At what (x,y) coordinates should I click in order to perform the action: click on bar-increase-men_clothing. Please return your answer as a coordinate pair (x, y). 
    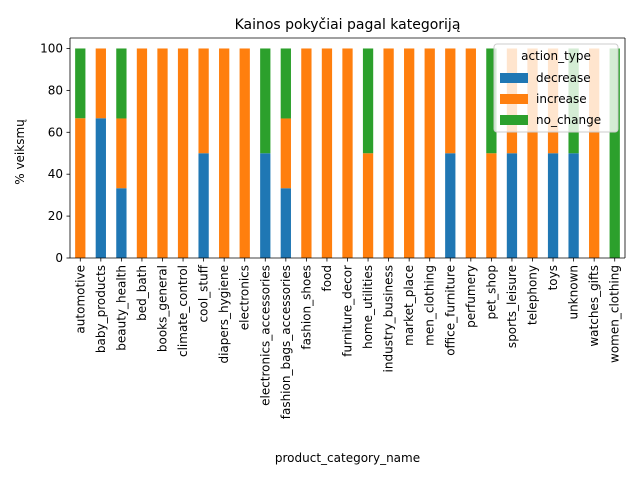
    Looking at the image, I should click on (429, 153).